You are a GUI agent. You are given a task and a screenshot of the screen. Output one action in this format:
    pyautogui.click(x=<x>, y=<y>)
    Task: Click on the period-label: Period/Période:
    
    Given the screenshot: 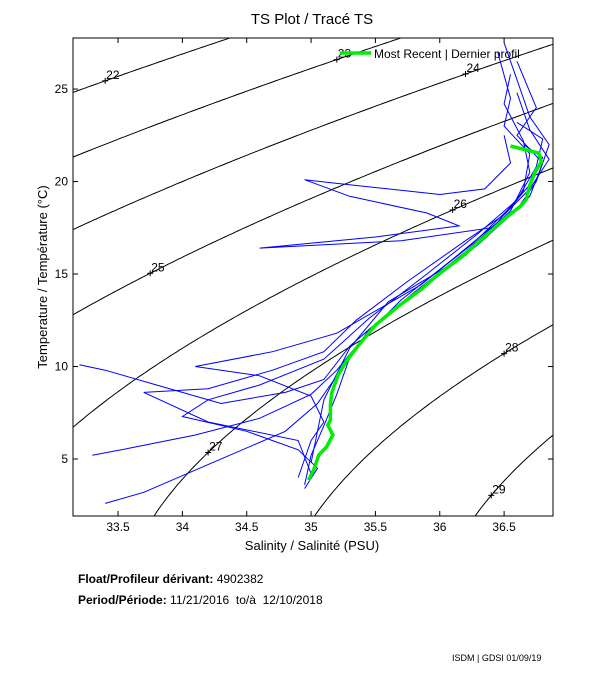 What is the action you would take?
    pyautogui.click(x=122, y=600)
    